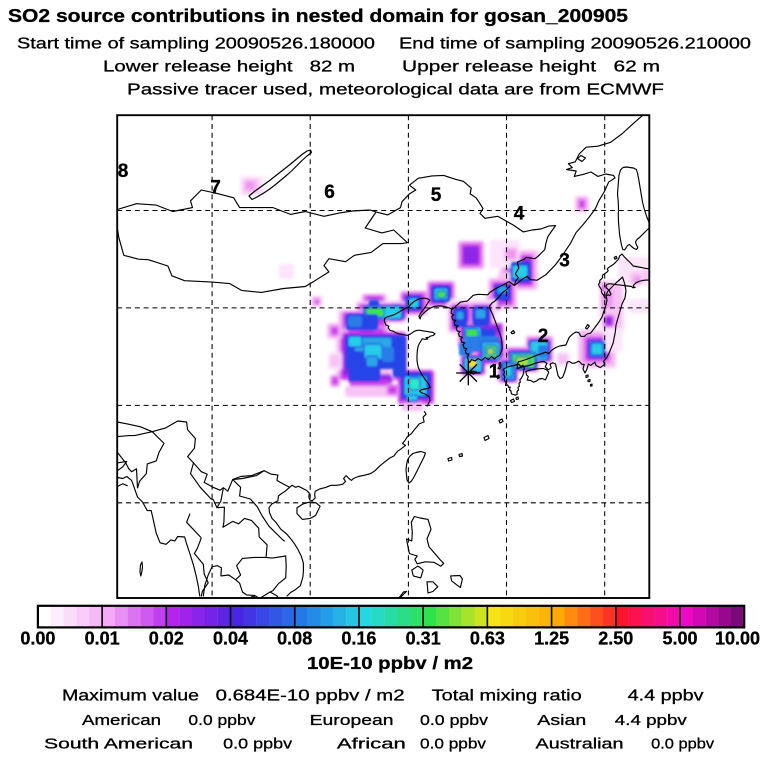 The width and height of the screenshot is (768, 768). I want to click on svg-text: Australian, so click(580, 744).